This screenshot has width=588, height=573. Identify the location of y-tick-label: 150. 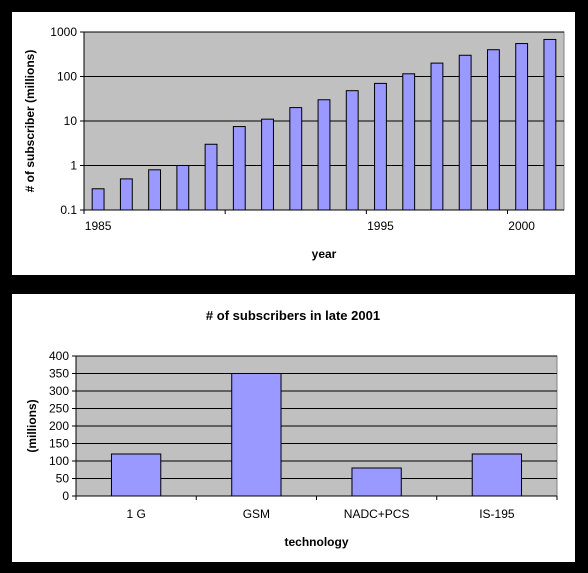
(59, 444).